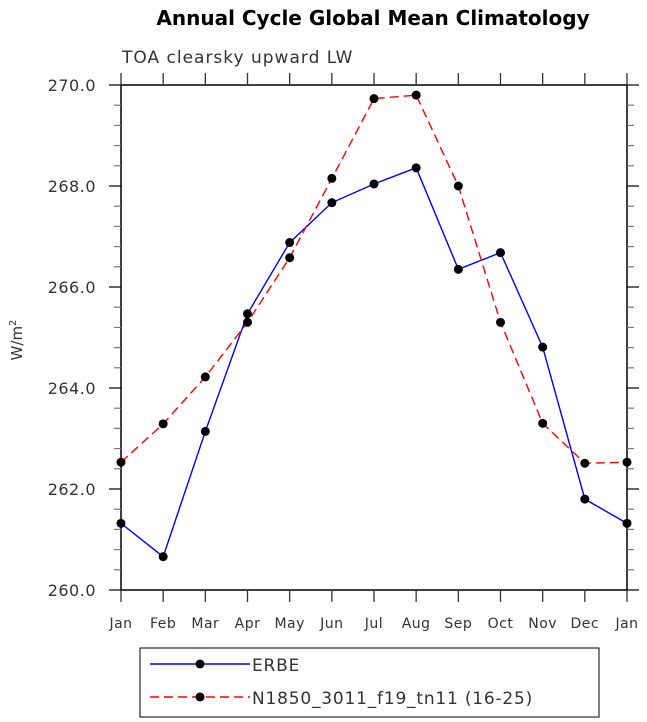 The width and height of the screenshot is (647, 722). What do you see at coordinates (17, 340) in the screenshot?
I see `y-axis-label: W/m2` at bounding box center [17, 340].